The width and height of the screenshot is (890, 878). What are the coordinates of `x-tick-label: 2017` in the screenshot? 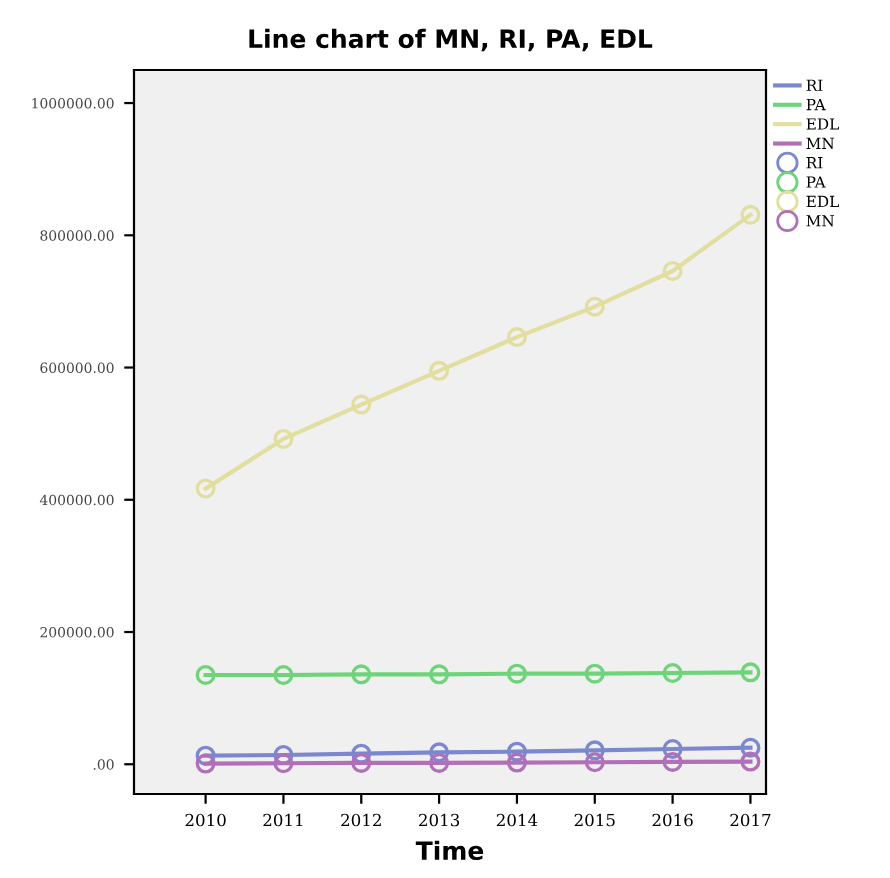 It's located at (750, 820).